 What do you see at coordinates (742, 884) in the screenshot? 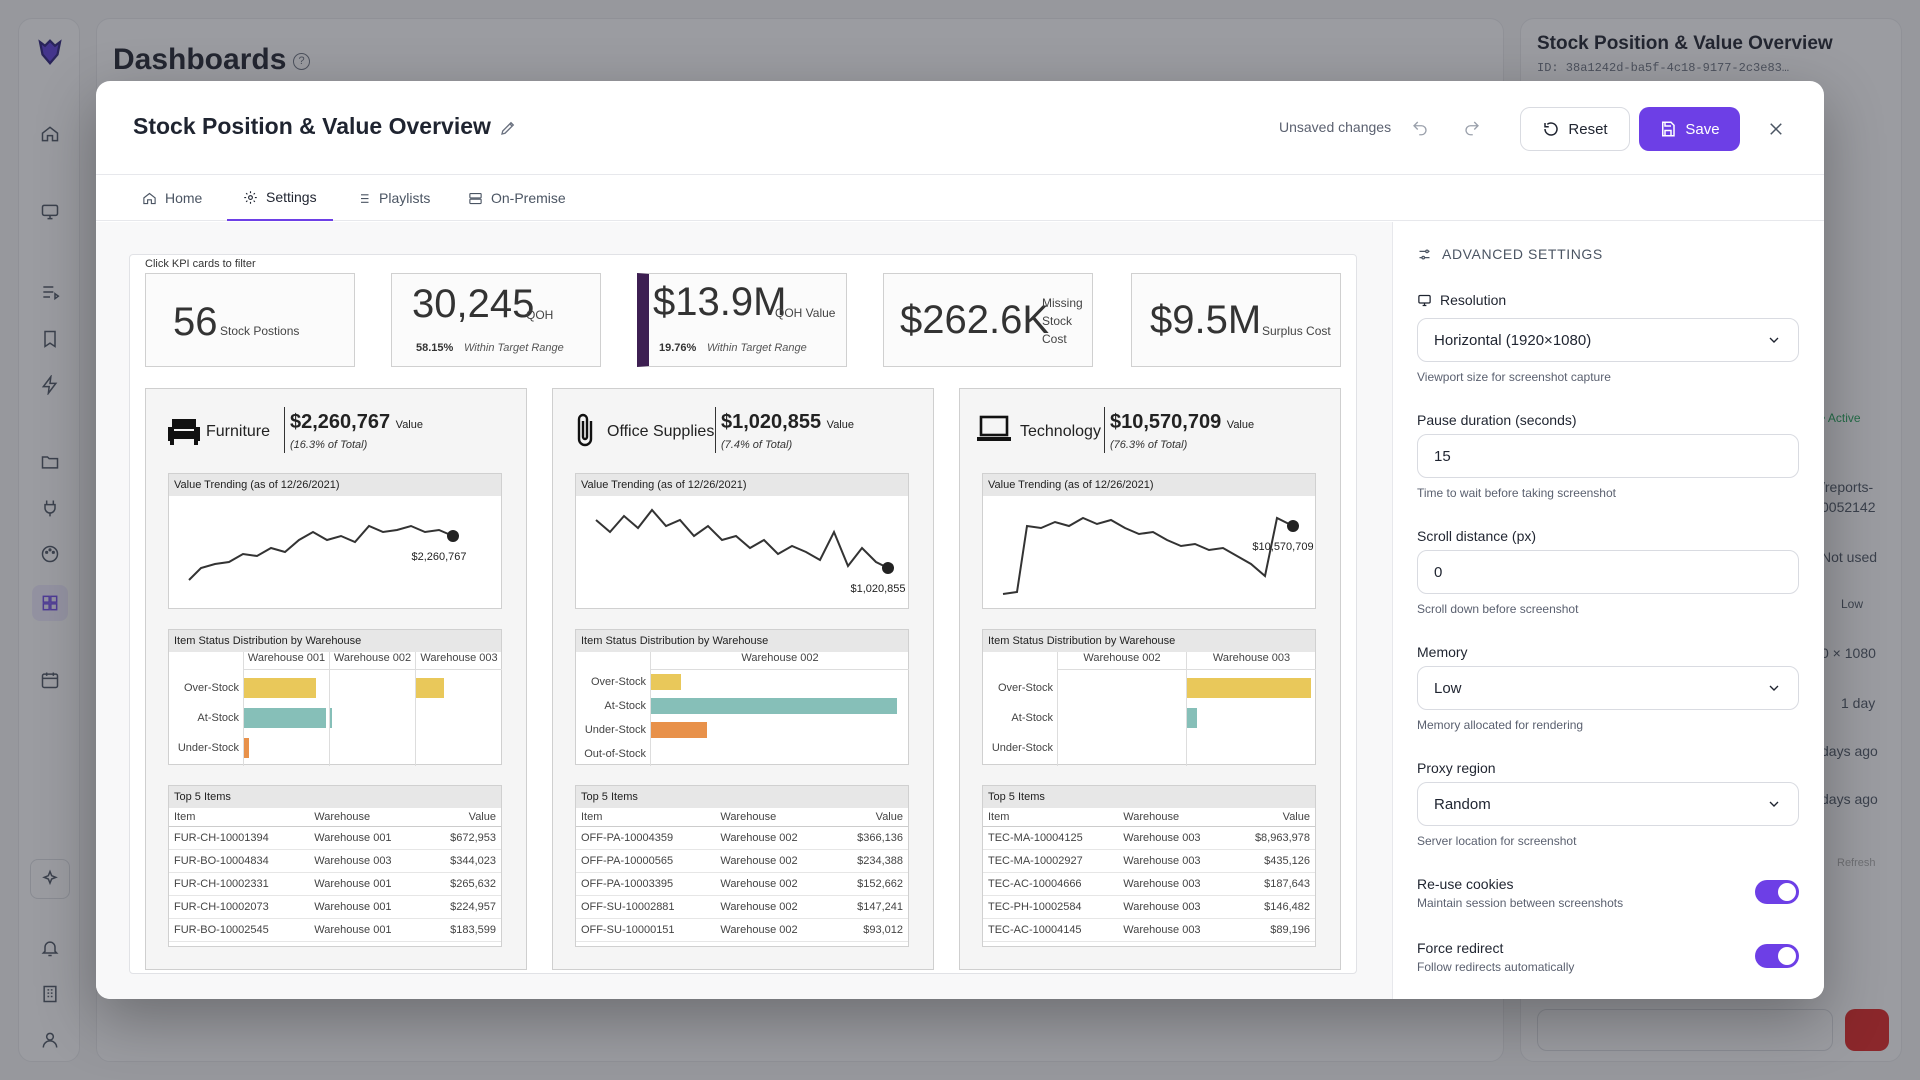
I see `table-row: OFF-PA-10003395 Warehouse 002 $152,662` at bounding box center [742, 884].